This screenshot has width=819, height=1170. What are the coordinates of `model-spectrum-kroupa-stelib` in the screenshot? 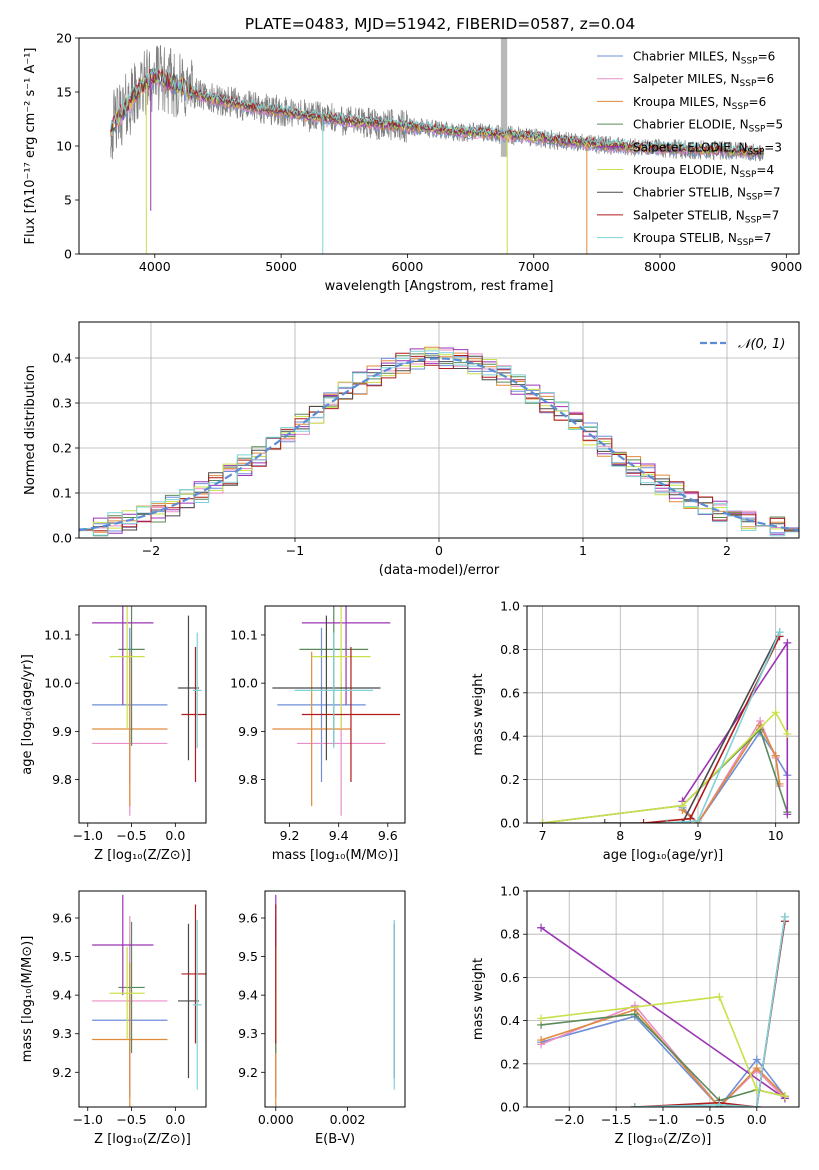 It's located at (437, 111).